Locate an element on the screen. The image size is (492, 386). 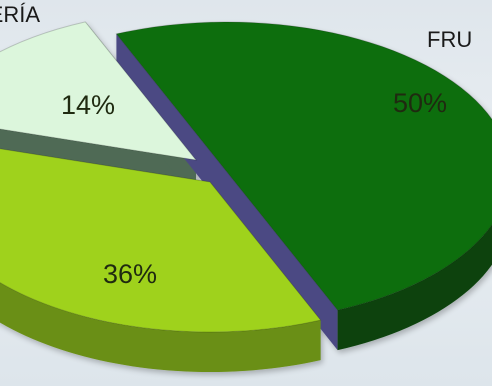
slice-percent-label-0: 50% is located at coordinates (420, 103).